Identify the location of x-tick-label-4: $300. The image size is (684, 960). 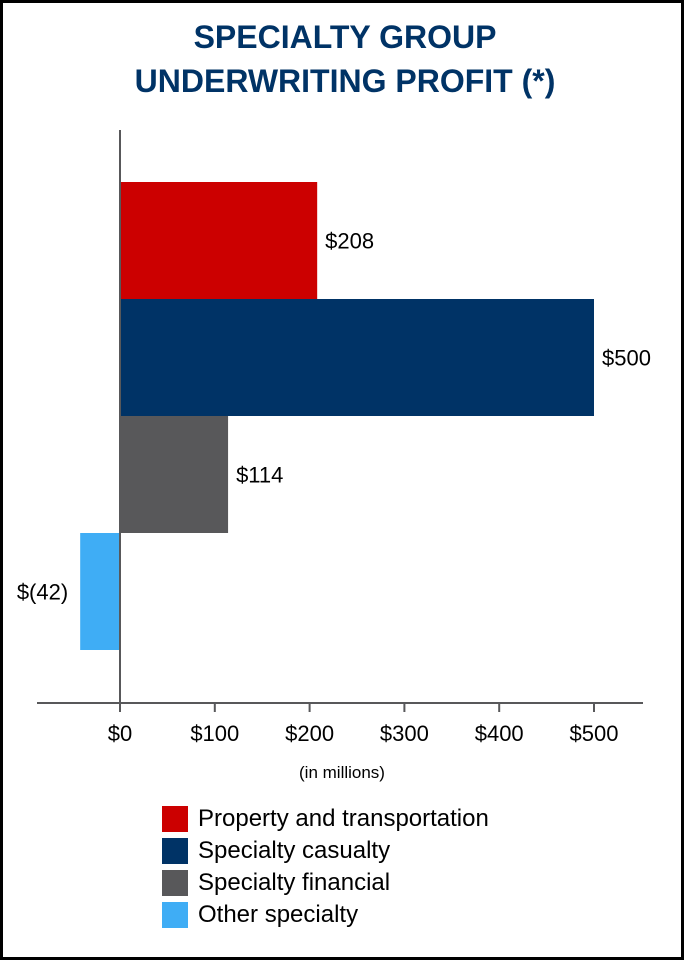
(404, 733).